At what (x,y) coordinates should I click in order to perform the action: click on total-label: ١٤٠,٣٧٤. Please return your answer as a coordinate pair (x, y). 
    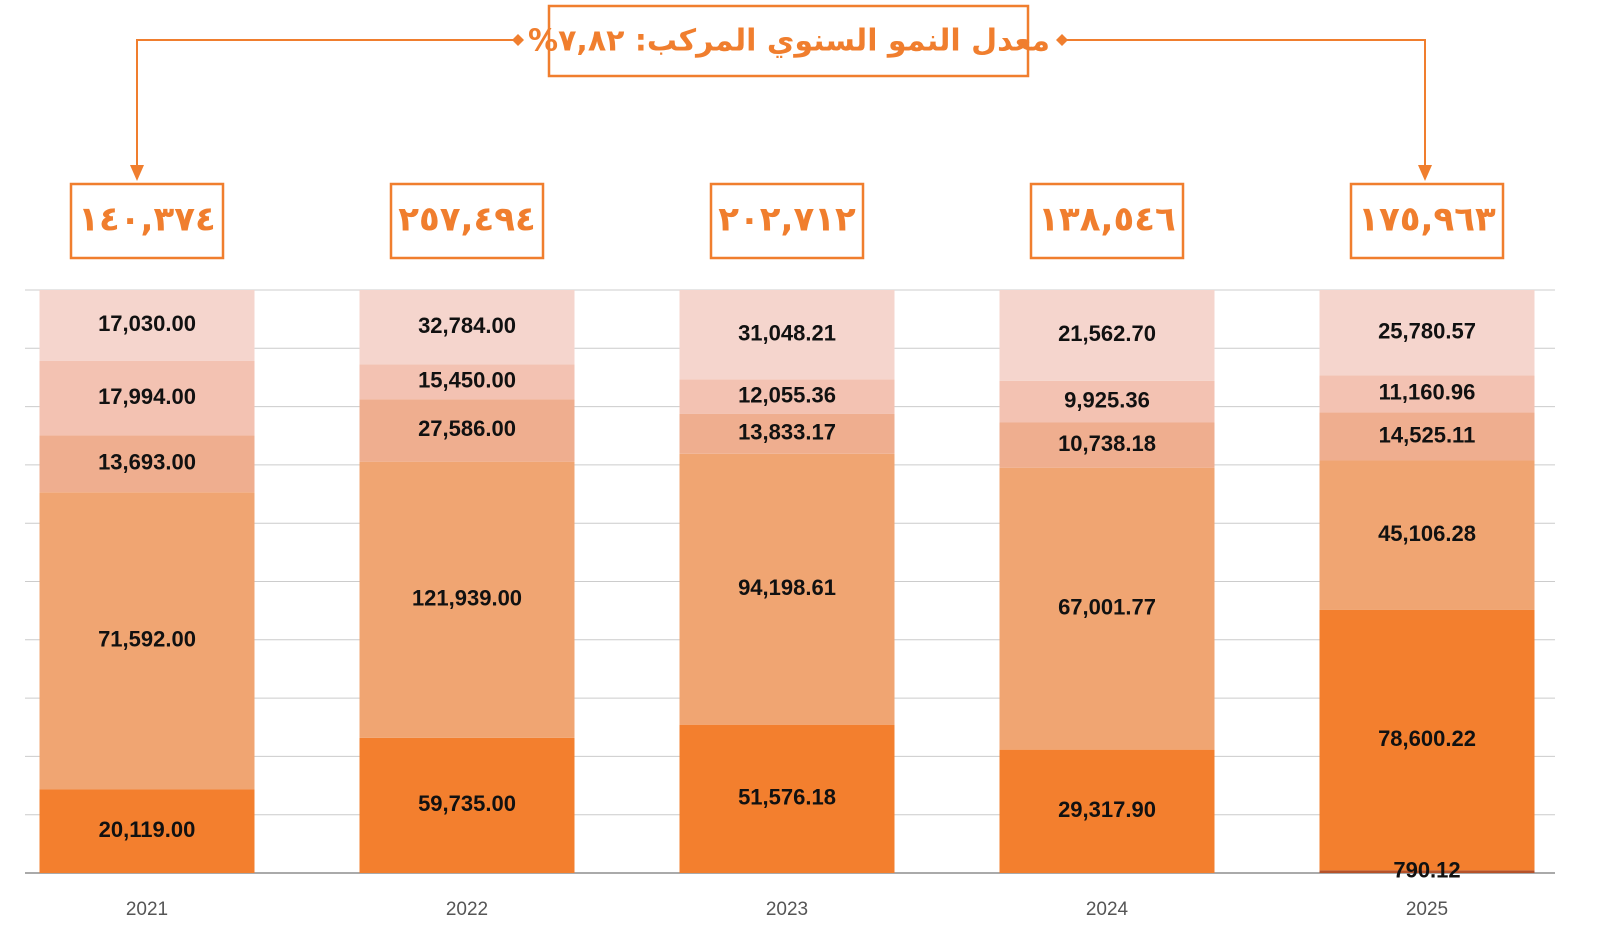
    Looking at the image, I should click on (146, 220).